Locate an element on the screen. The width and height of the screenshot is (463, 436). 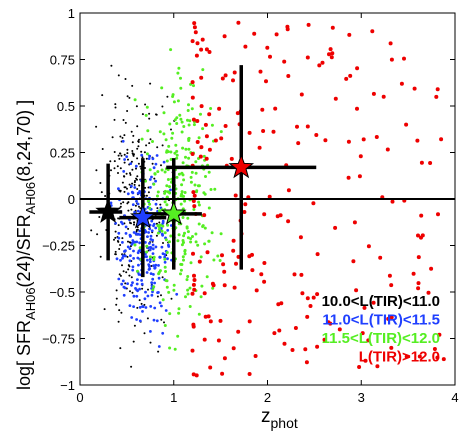
x-axis-label: zphot is located at coordinates (279, 418).